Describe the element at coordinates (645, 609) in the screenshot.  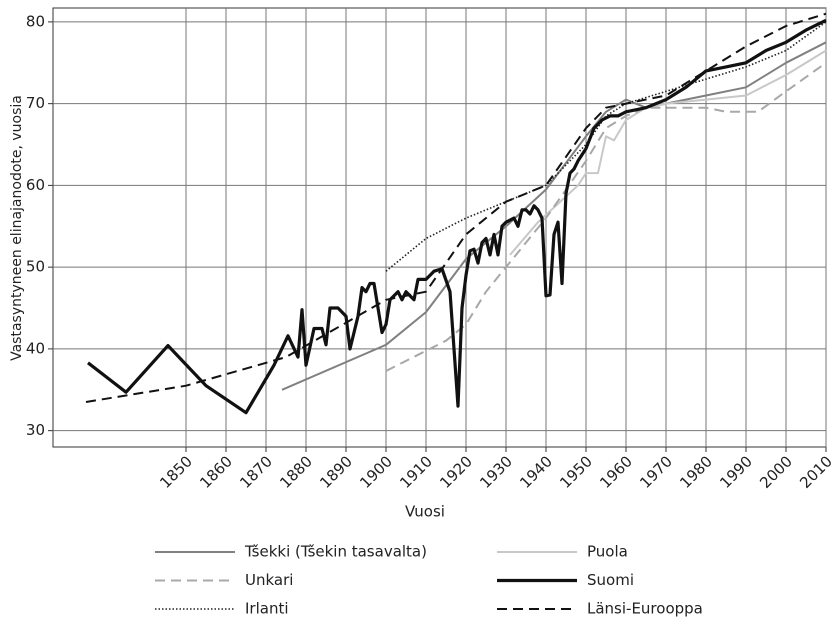
I see `legend-label: Länsi-Eurooppa` at that location.